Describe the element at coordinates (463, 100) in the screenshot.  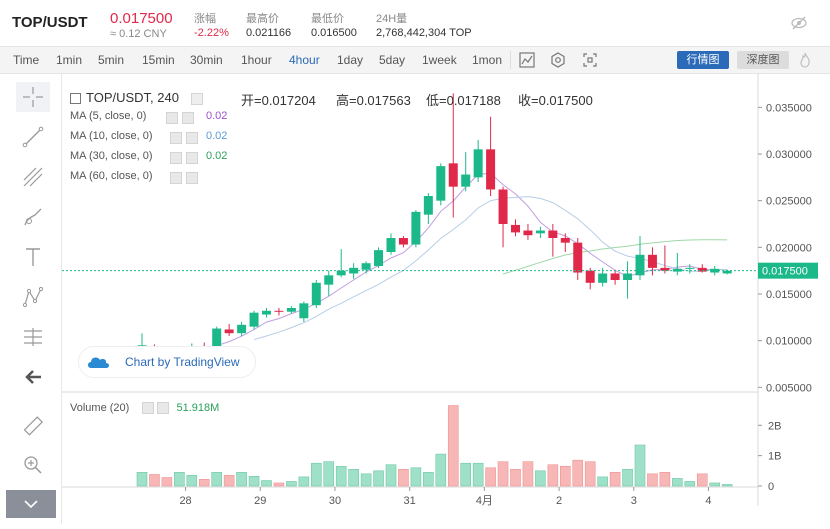
I see `ohlc-low: 低=0.017188` at that location.